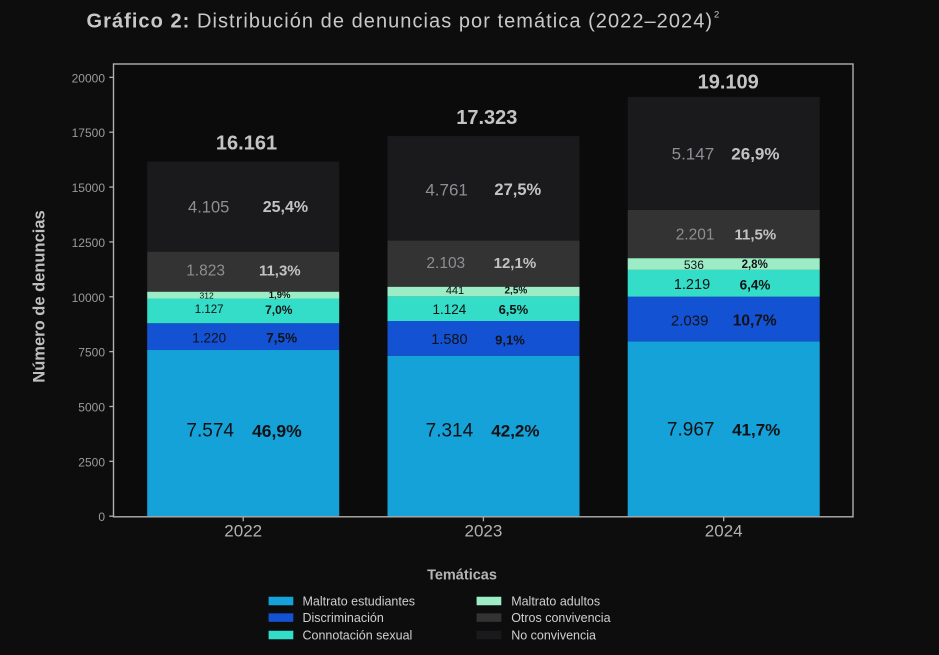 The width and height of the screenshot is (939, 655). Describe the element at coordinates (510, 339) in the screenshot. I see `svg-text: 9,1%` at that location.